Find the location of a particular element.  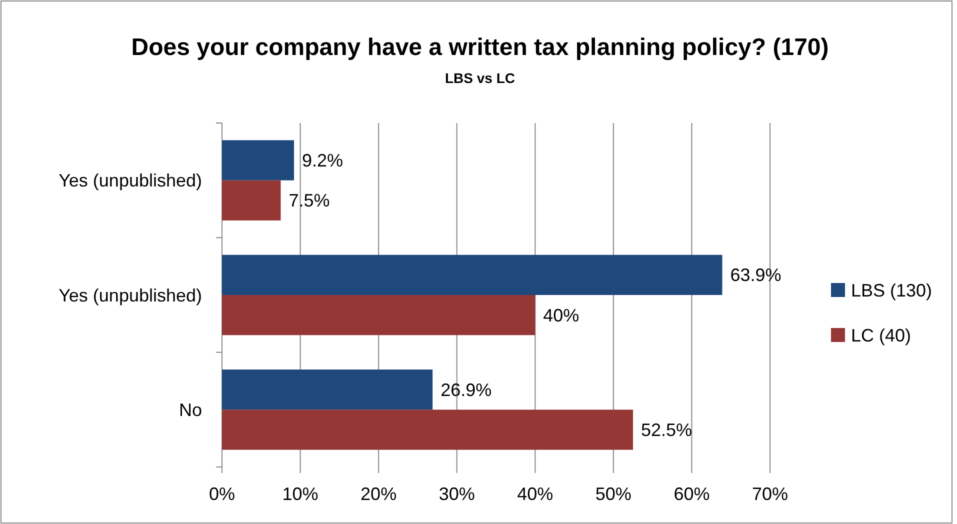

x-tick-label: 30% is located at coordinates (456, 494).